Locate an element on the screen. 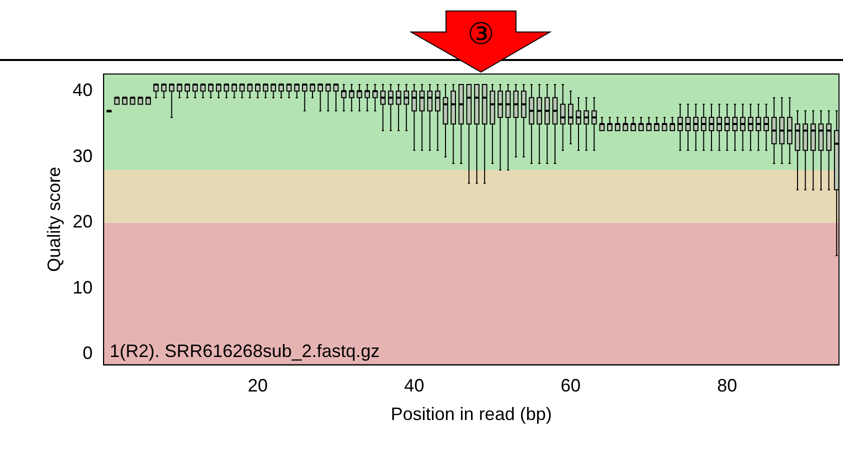 The image size is (843, 454). x-tick-label: 20 is located at coordinates (258, 386).